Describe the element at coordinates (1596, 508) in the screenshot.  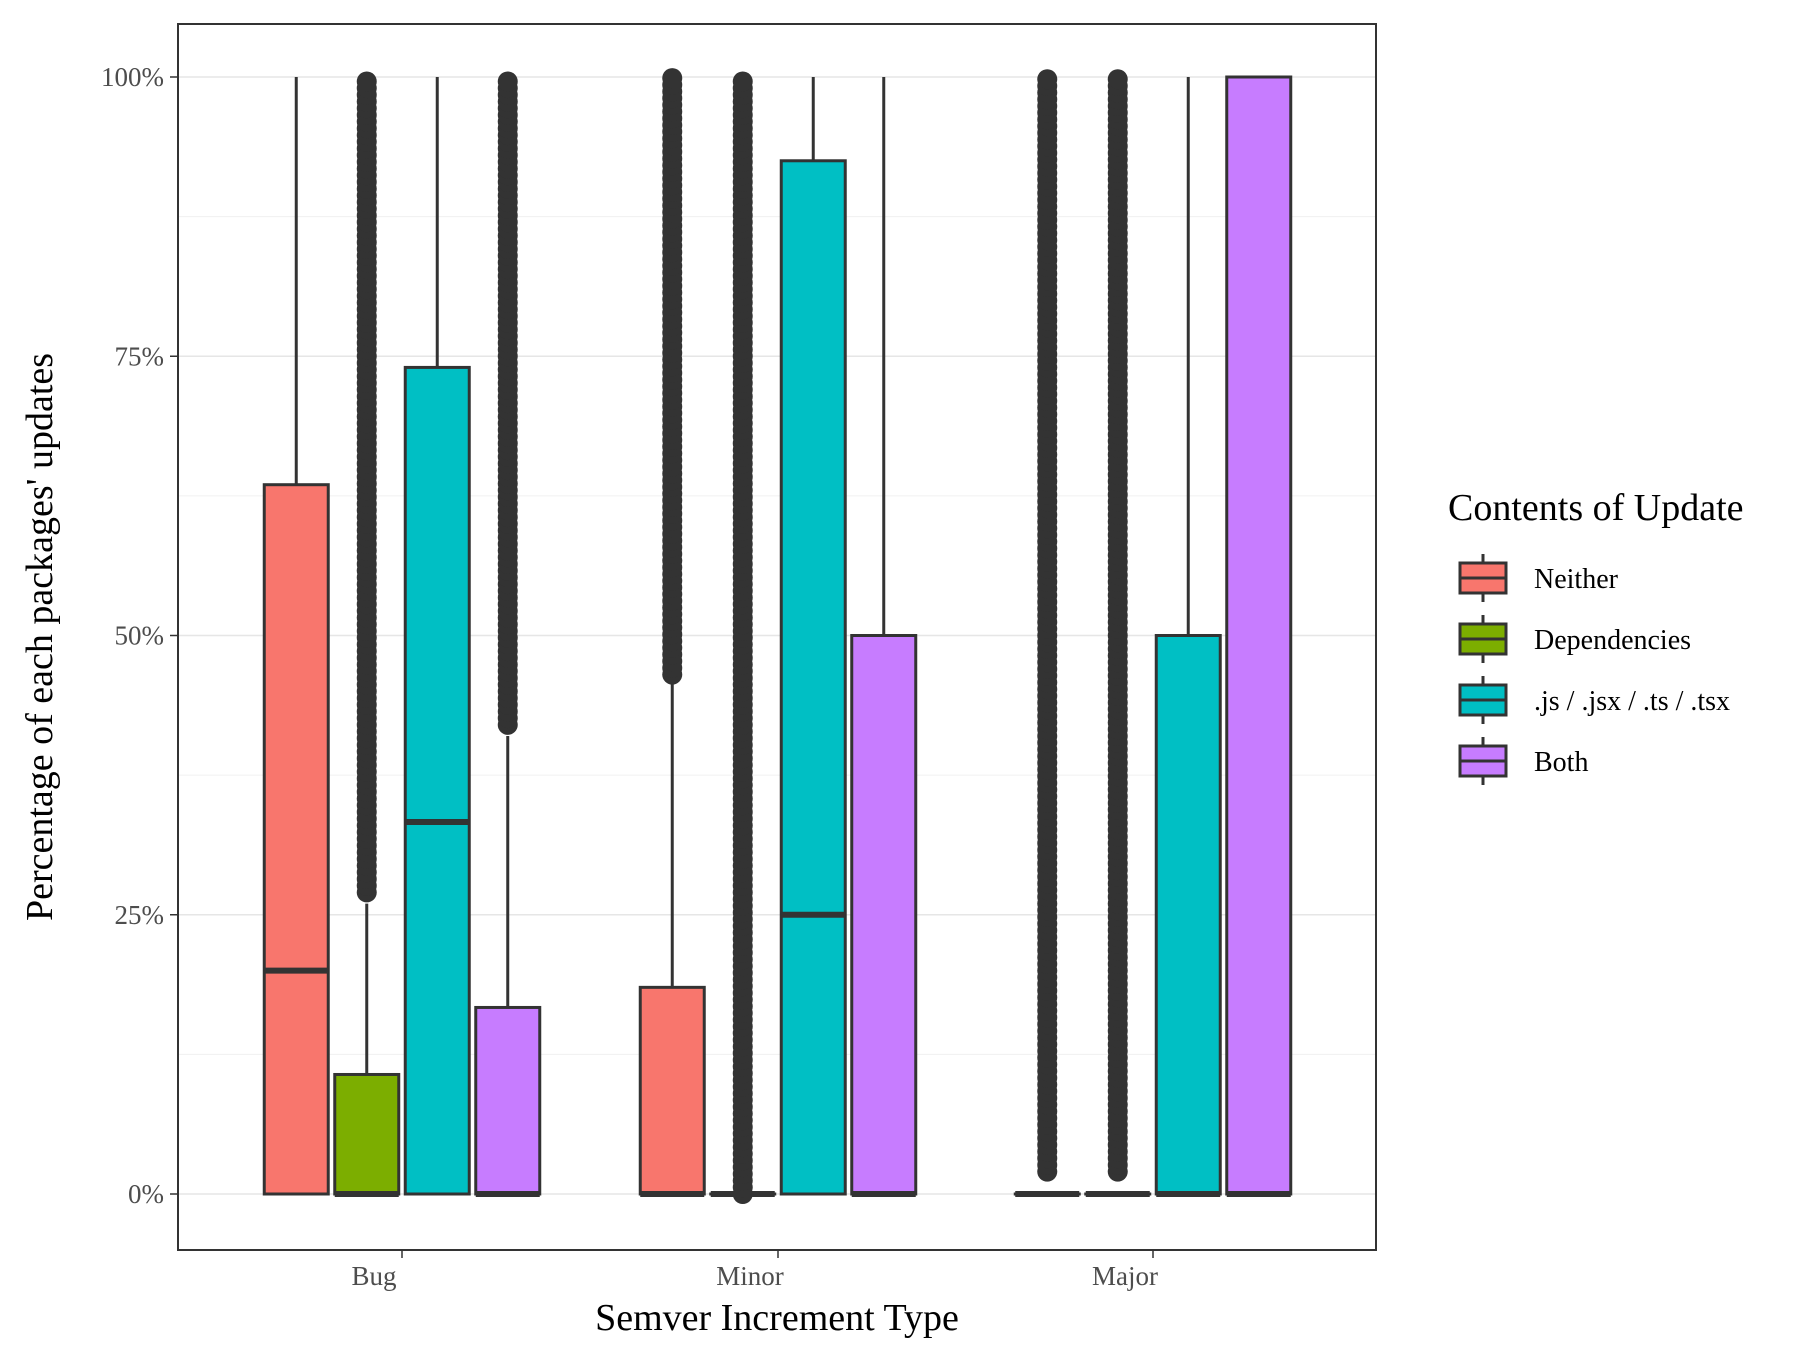
I see `legend-title: Contents of Update` at that location.